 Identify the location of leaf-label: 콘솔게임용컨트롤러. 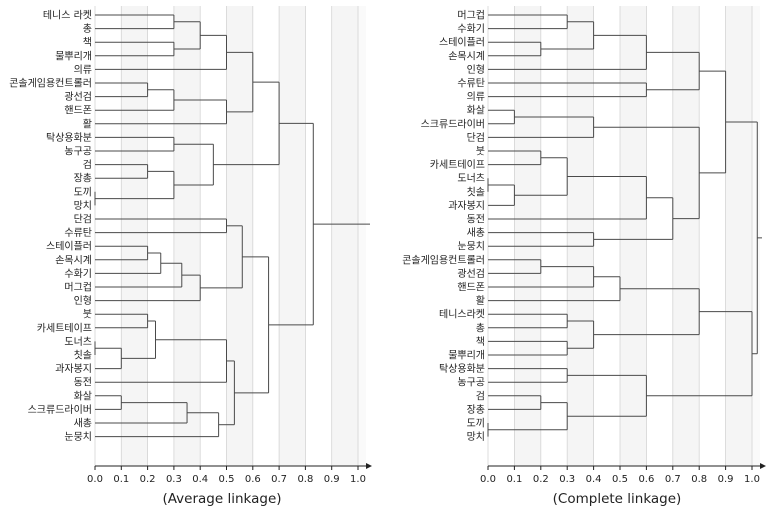
(443, 259).